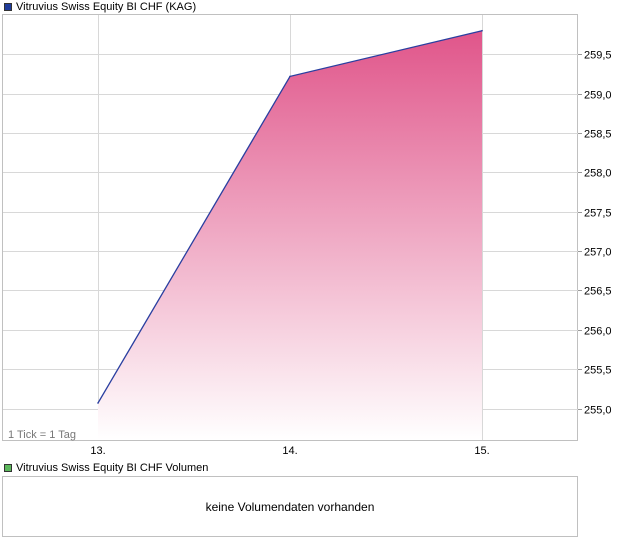 The image size is (620, 546). Describe the element at coordinates (8, 7) in the screenshot. I see `price-legend-swatch` at that location.